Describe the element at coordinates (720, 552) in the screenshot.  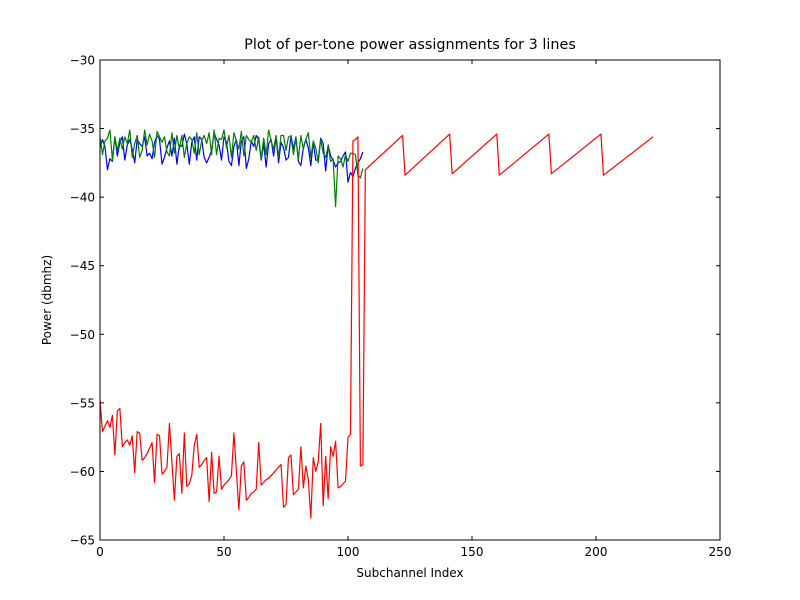
I see `x-tick-label: 250` at that location.